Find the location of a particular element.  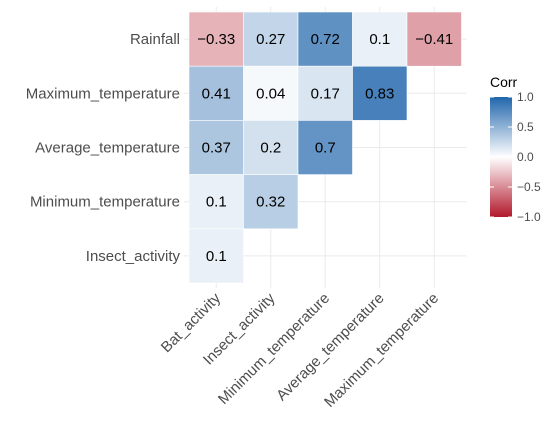

y-tick-label: Insect_activity is located at coordinates (133, 256).